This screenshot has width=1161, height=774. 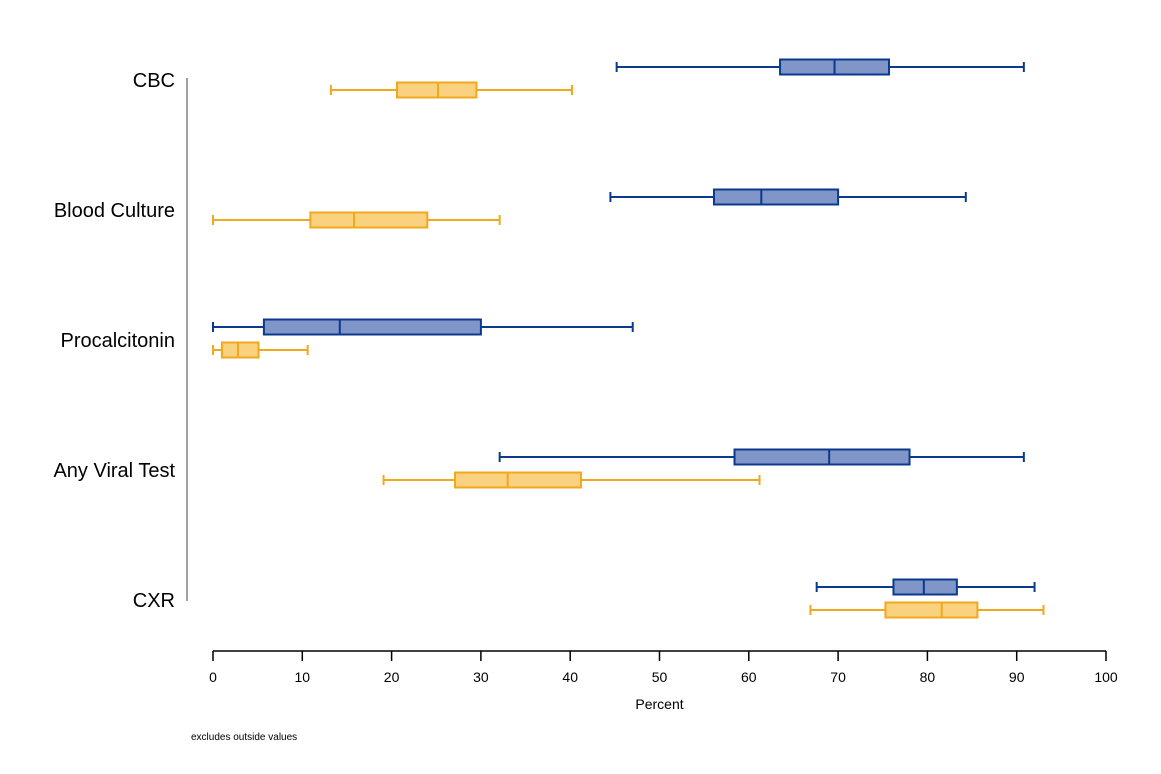 I want to click on x-tick-label: 60, so click(x=749, y=677).